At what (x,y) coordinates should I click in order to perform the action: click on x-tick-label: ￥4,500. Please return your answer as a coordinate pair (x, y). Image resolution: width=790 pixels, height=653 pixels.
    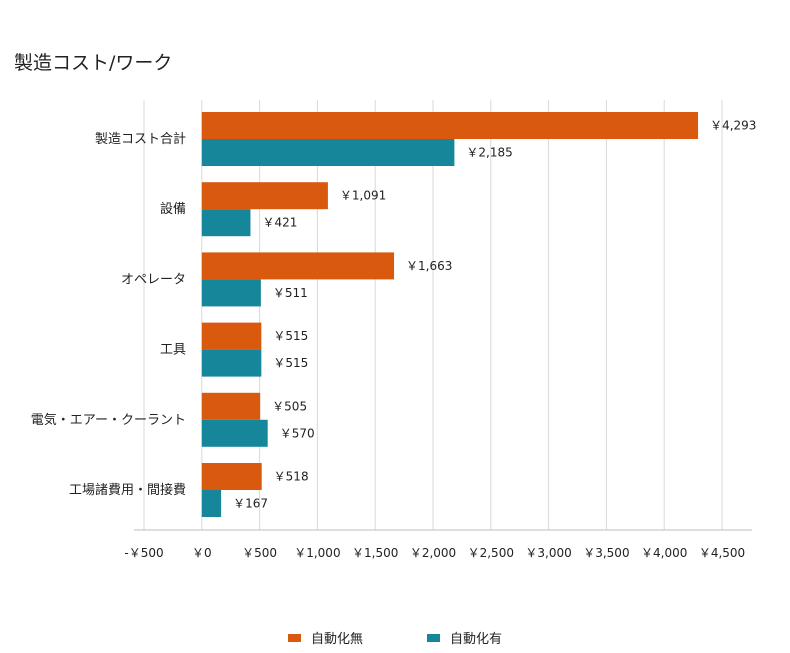
    Looking at the image, I should click on (722, 553).